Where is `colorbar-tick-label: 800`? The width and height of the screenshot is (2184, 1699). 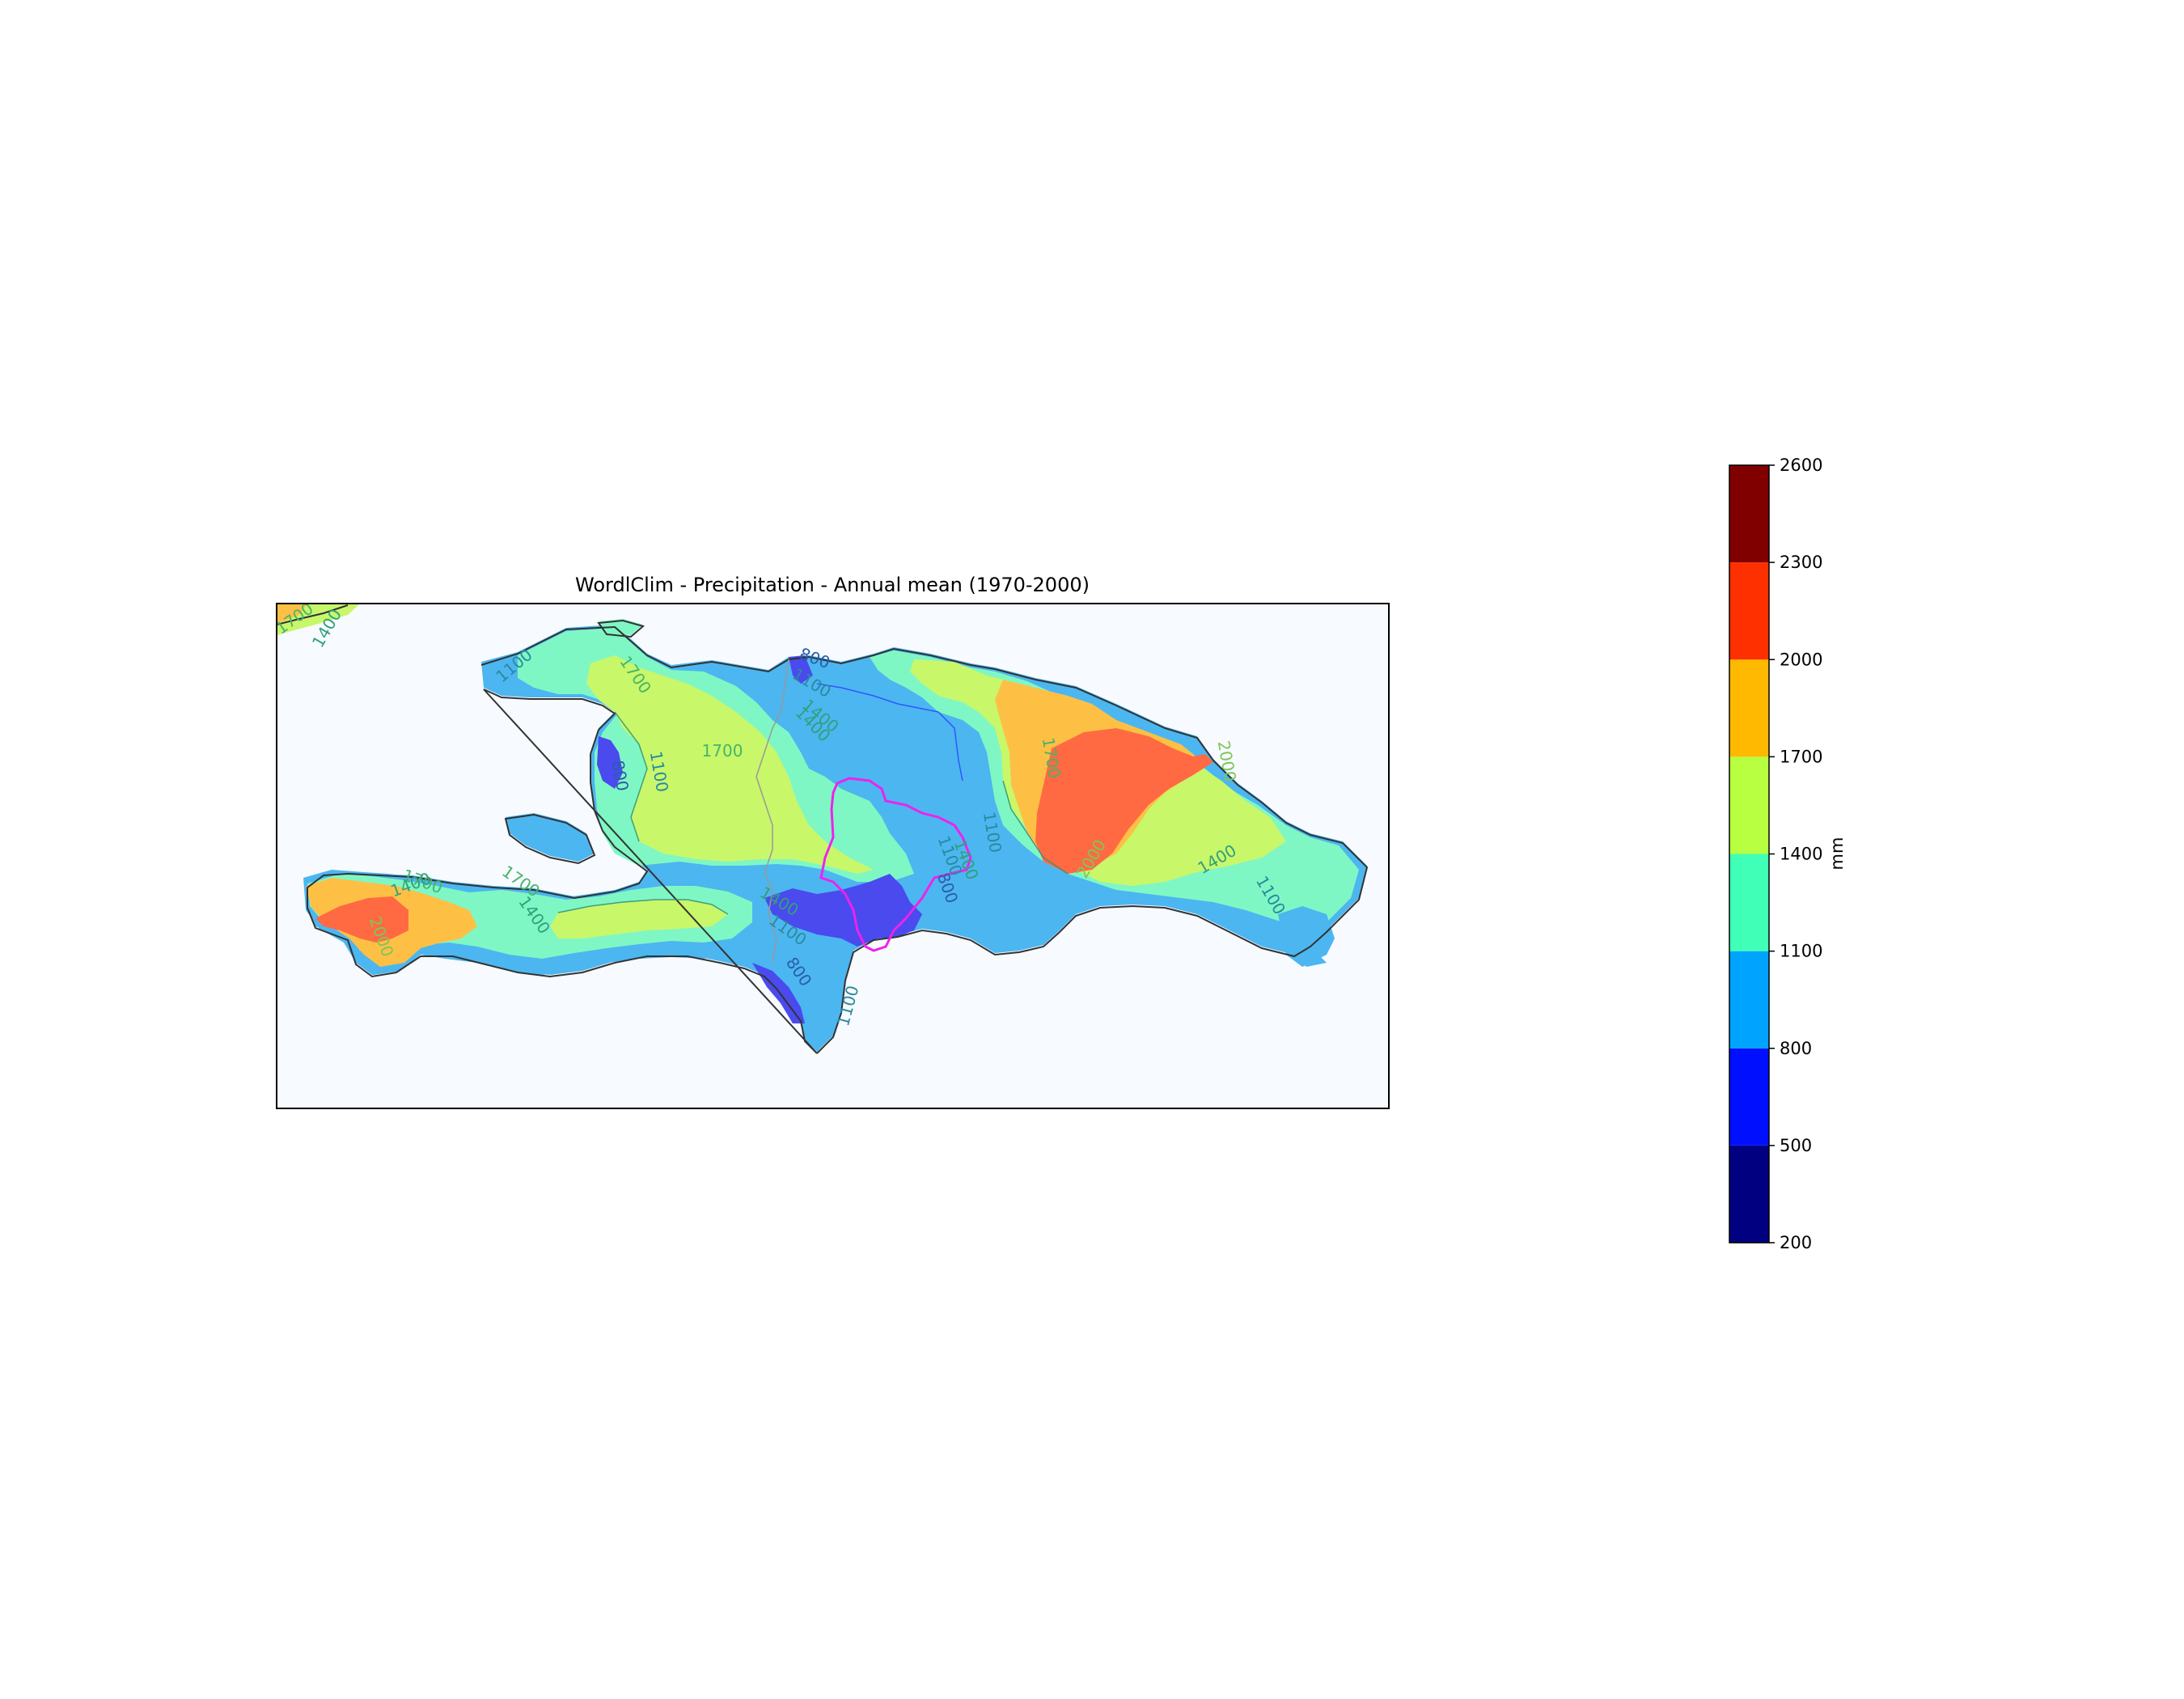 colorbar-tick-label: 800 is located at coordinates (1796, 1048).